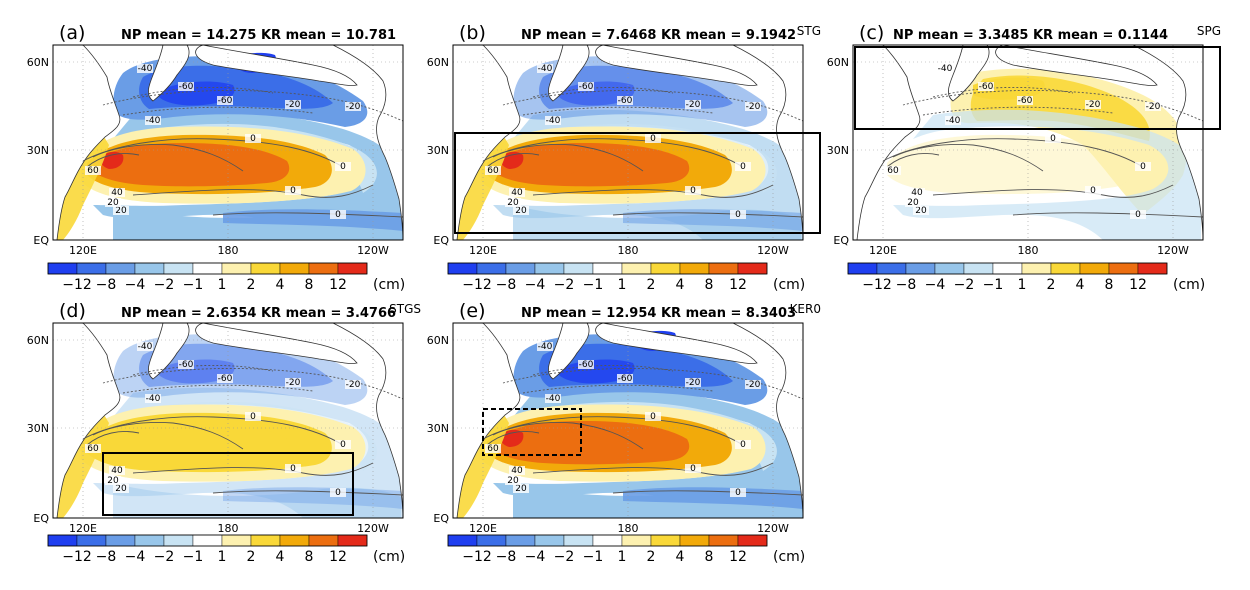 The width and height of the screenshot is (1250, 590). What do you see at coordinates (628, 142) in the screenshot?
I see `land` at bounding box center [628, 142].